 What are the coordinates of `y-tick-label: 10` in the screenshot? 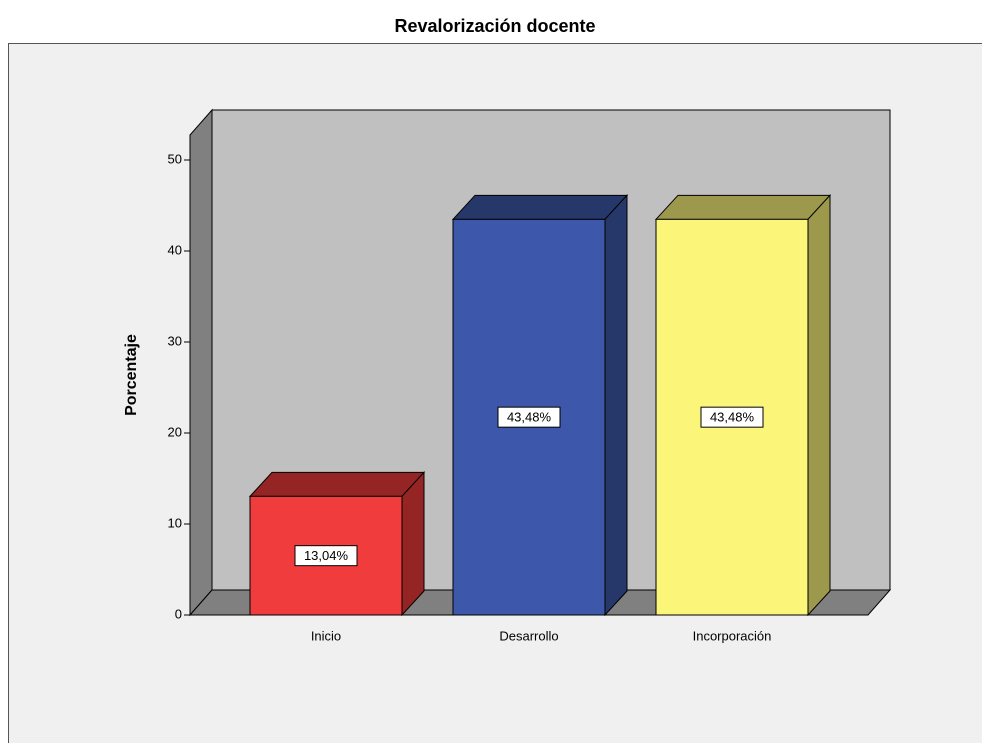 It's located at (175, 522).